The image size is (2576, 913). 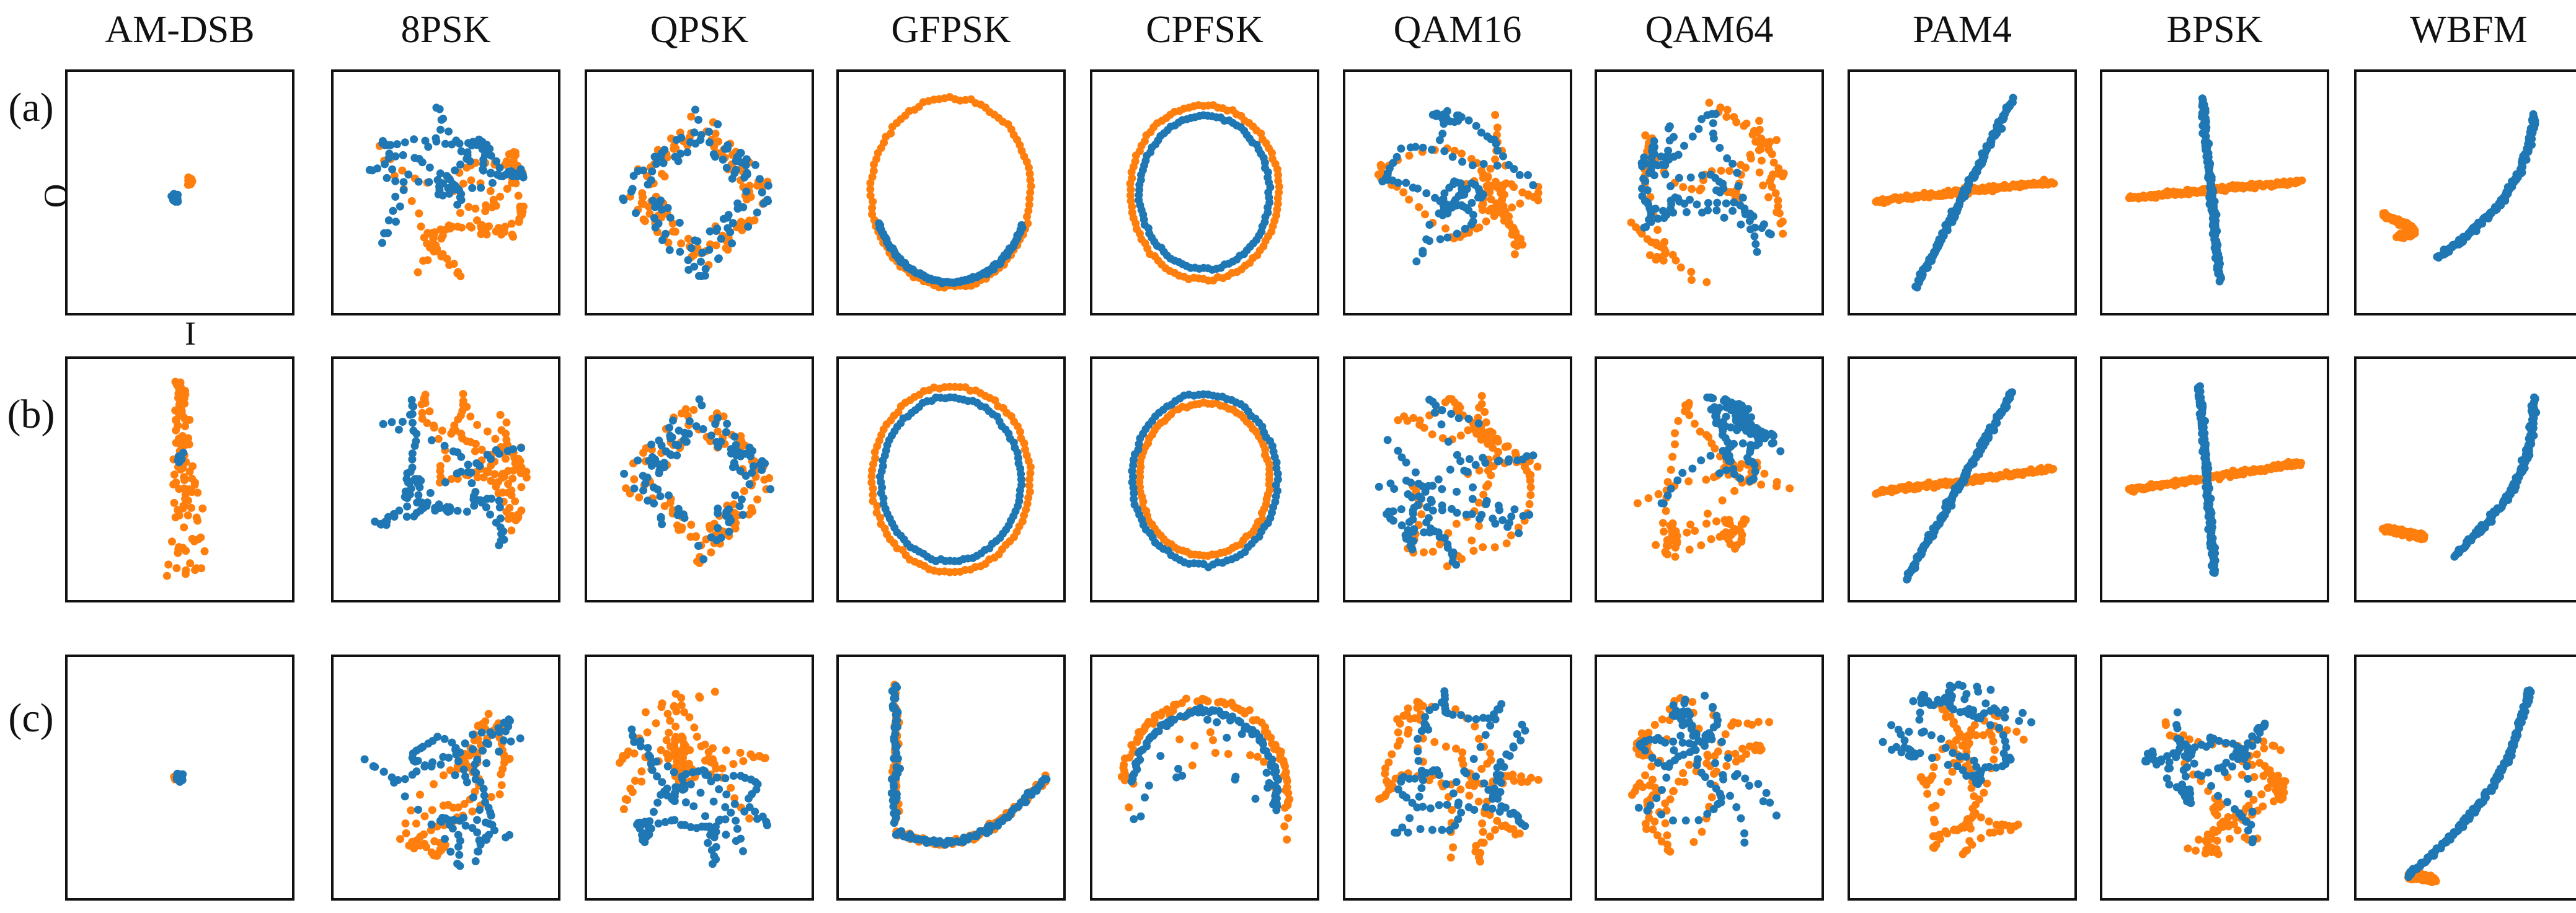 I want to click on panel-frame, so click(x=445, y=479).